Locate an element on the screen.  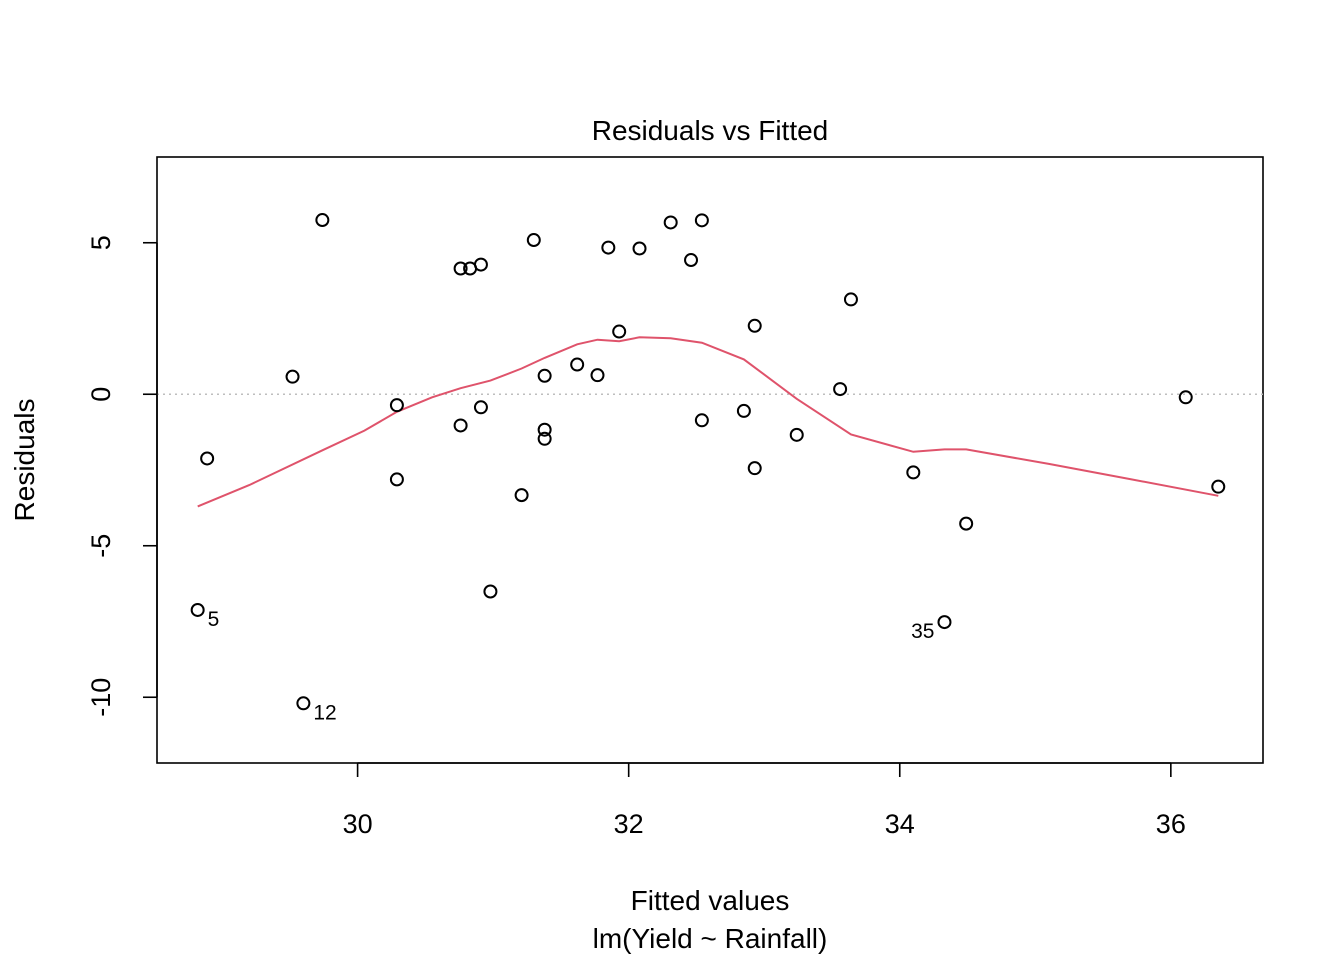
x-tick-label: 30 is located at coordinates (358, 824).